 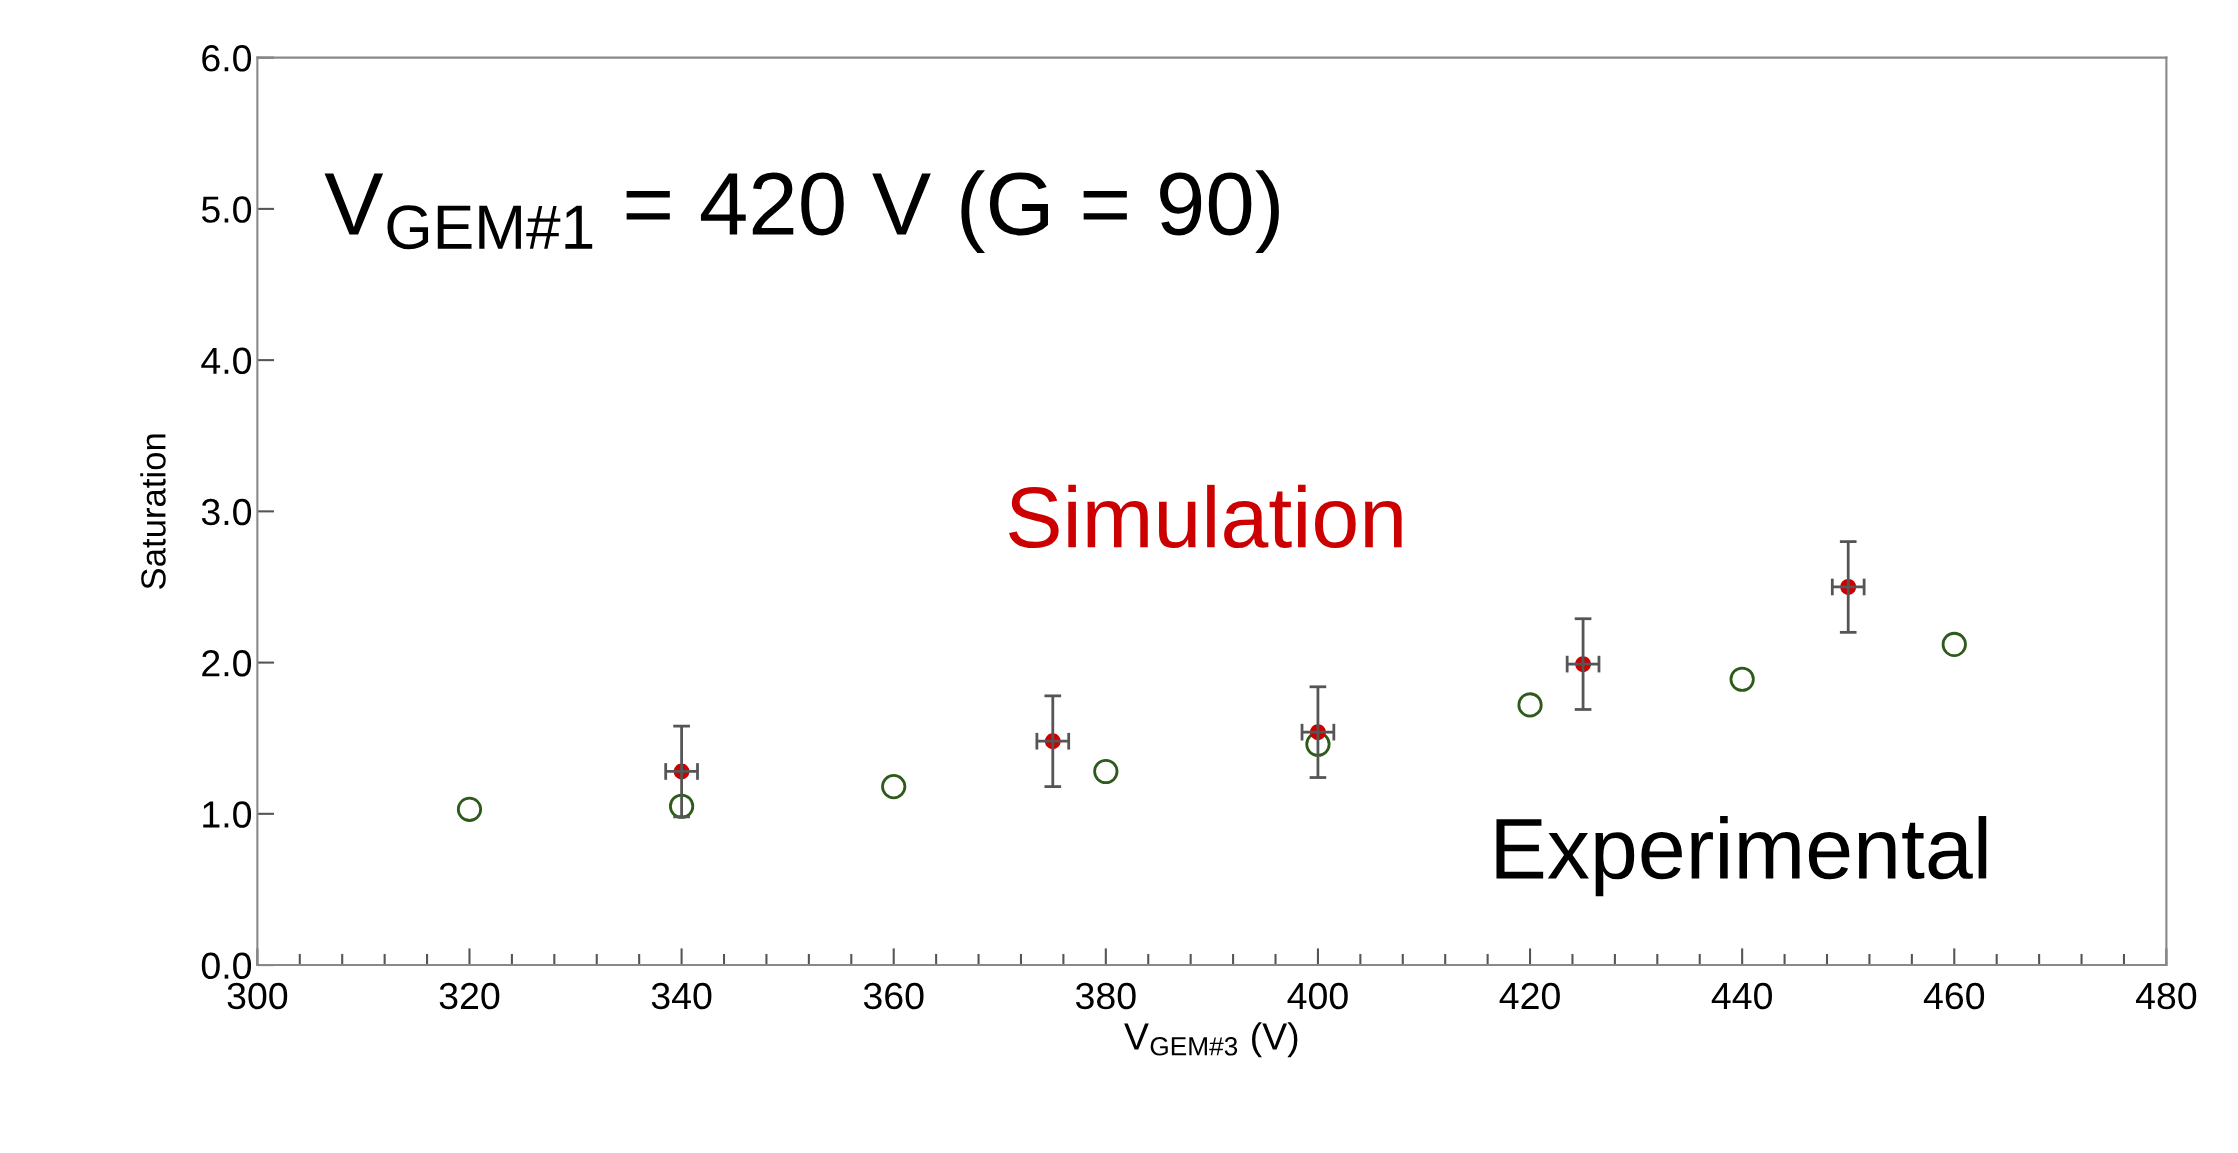 I want to click on x-tick-label: 460, so click(x=1954, y=996).